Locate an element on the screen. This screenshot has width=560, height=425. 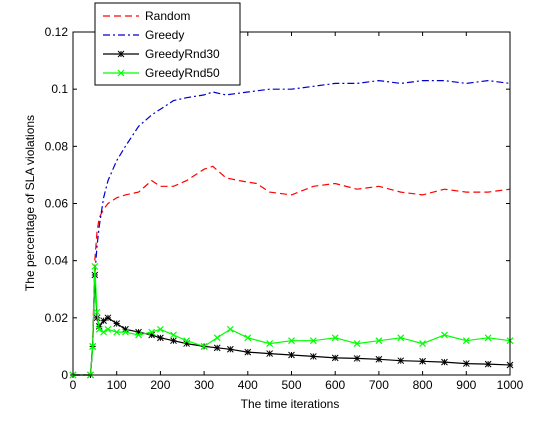
y-axis-label: The percentage of SLA violations is located at coordinates (30, 203).